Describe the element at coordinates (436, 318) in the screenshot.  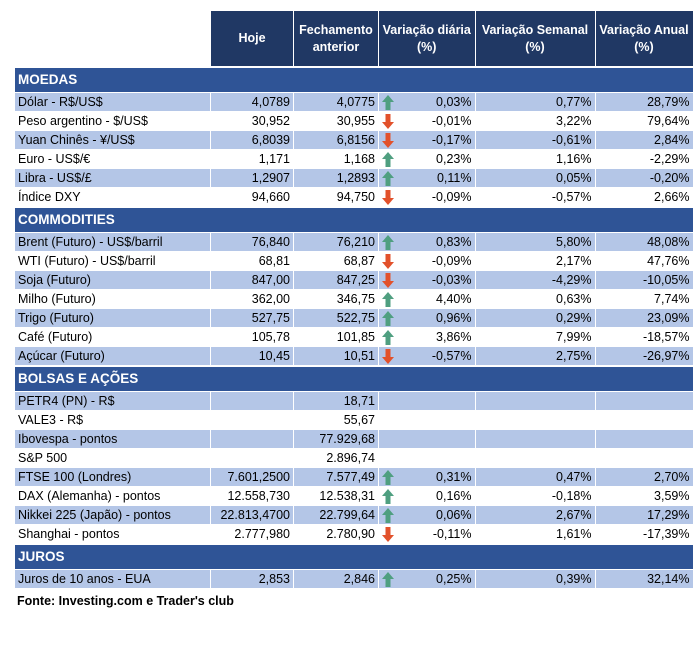
I see `variacao-diaria: 0,96%` at that location.